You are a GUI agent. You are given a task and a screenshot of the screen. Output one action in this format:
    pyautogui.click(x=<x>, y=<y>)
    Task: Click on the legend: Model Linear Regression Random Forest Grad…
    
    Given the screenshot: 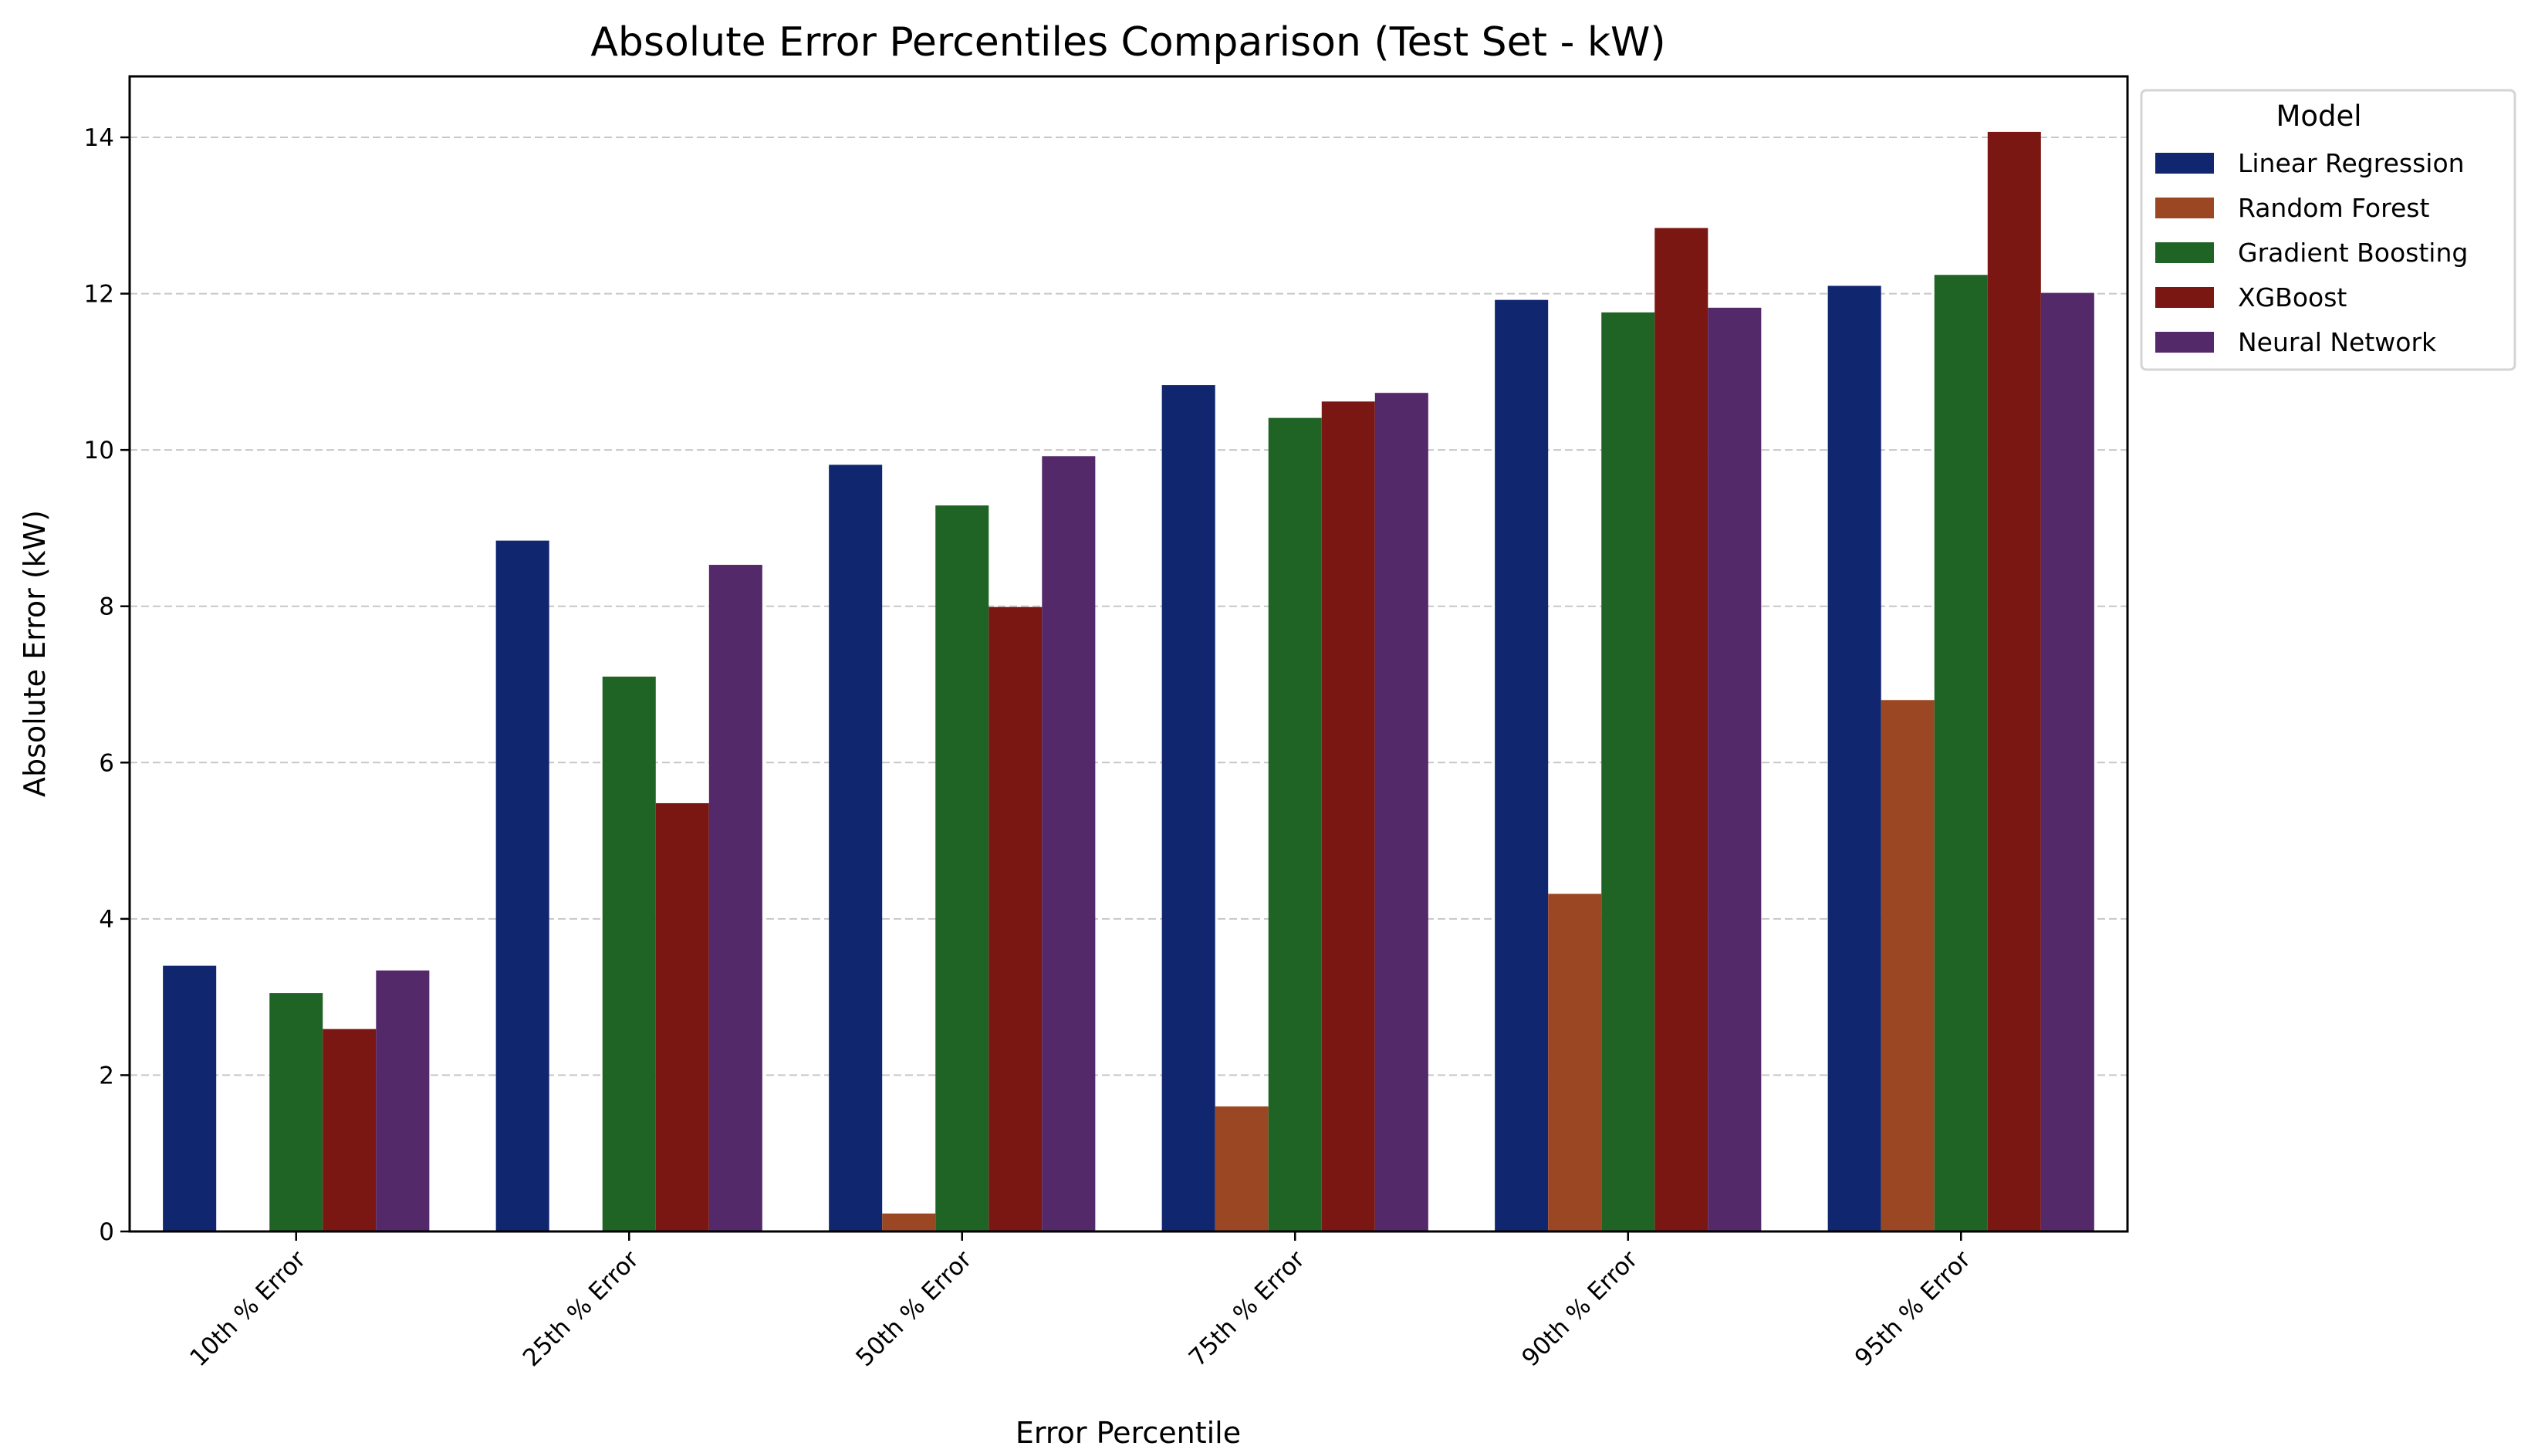 What is the action you would take?
    pyautogui.click(x=2328, y=230)
    